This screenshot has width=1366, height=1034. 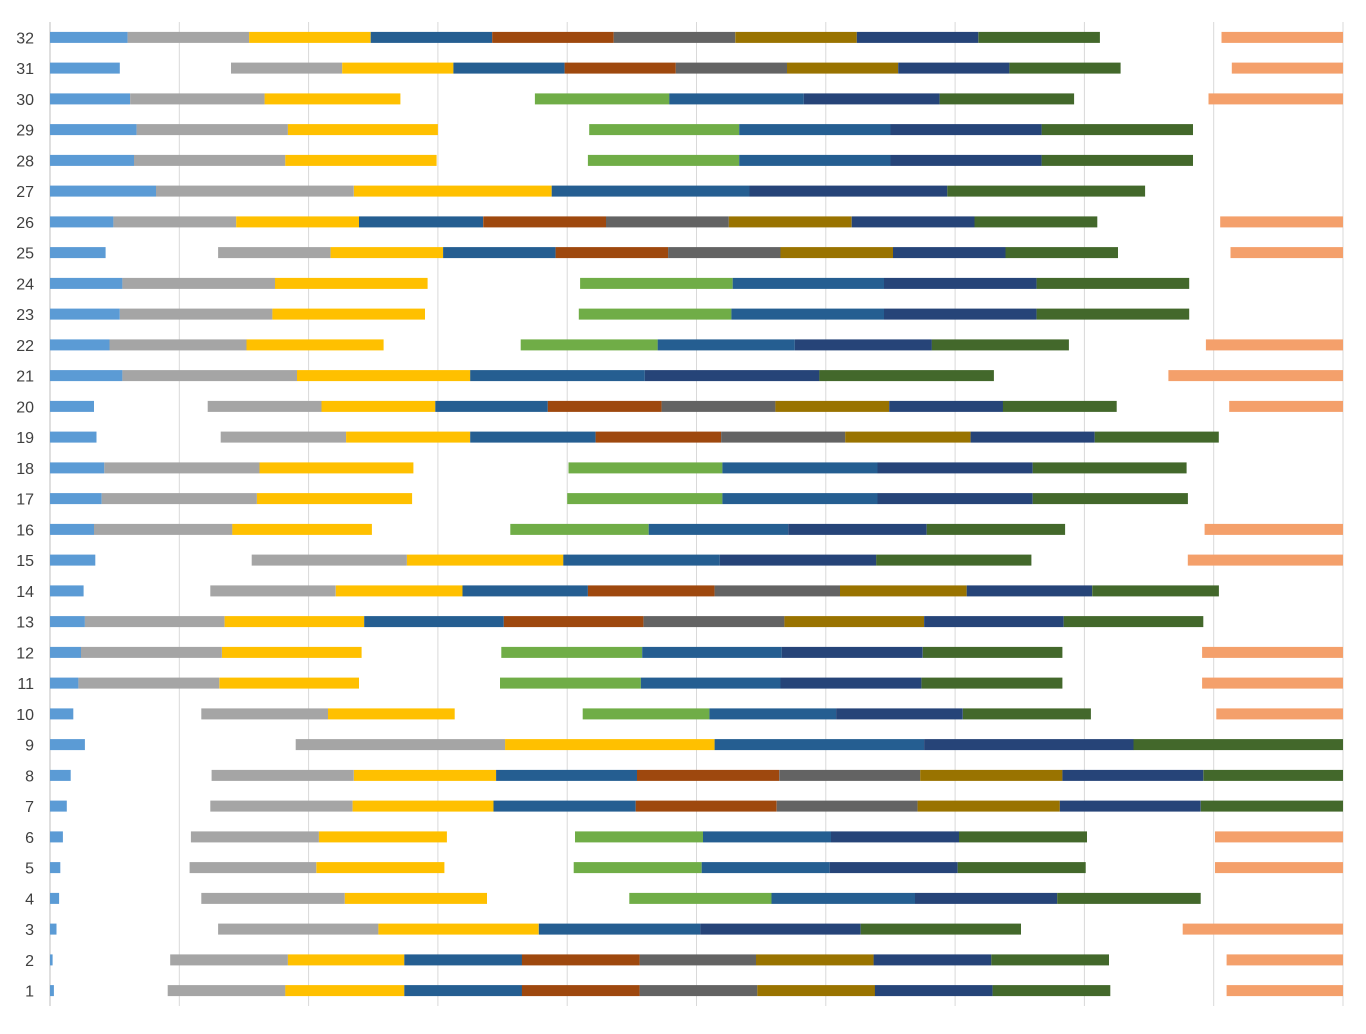 I want to click on y-tick-label: 3, so click(x=29, y=930).